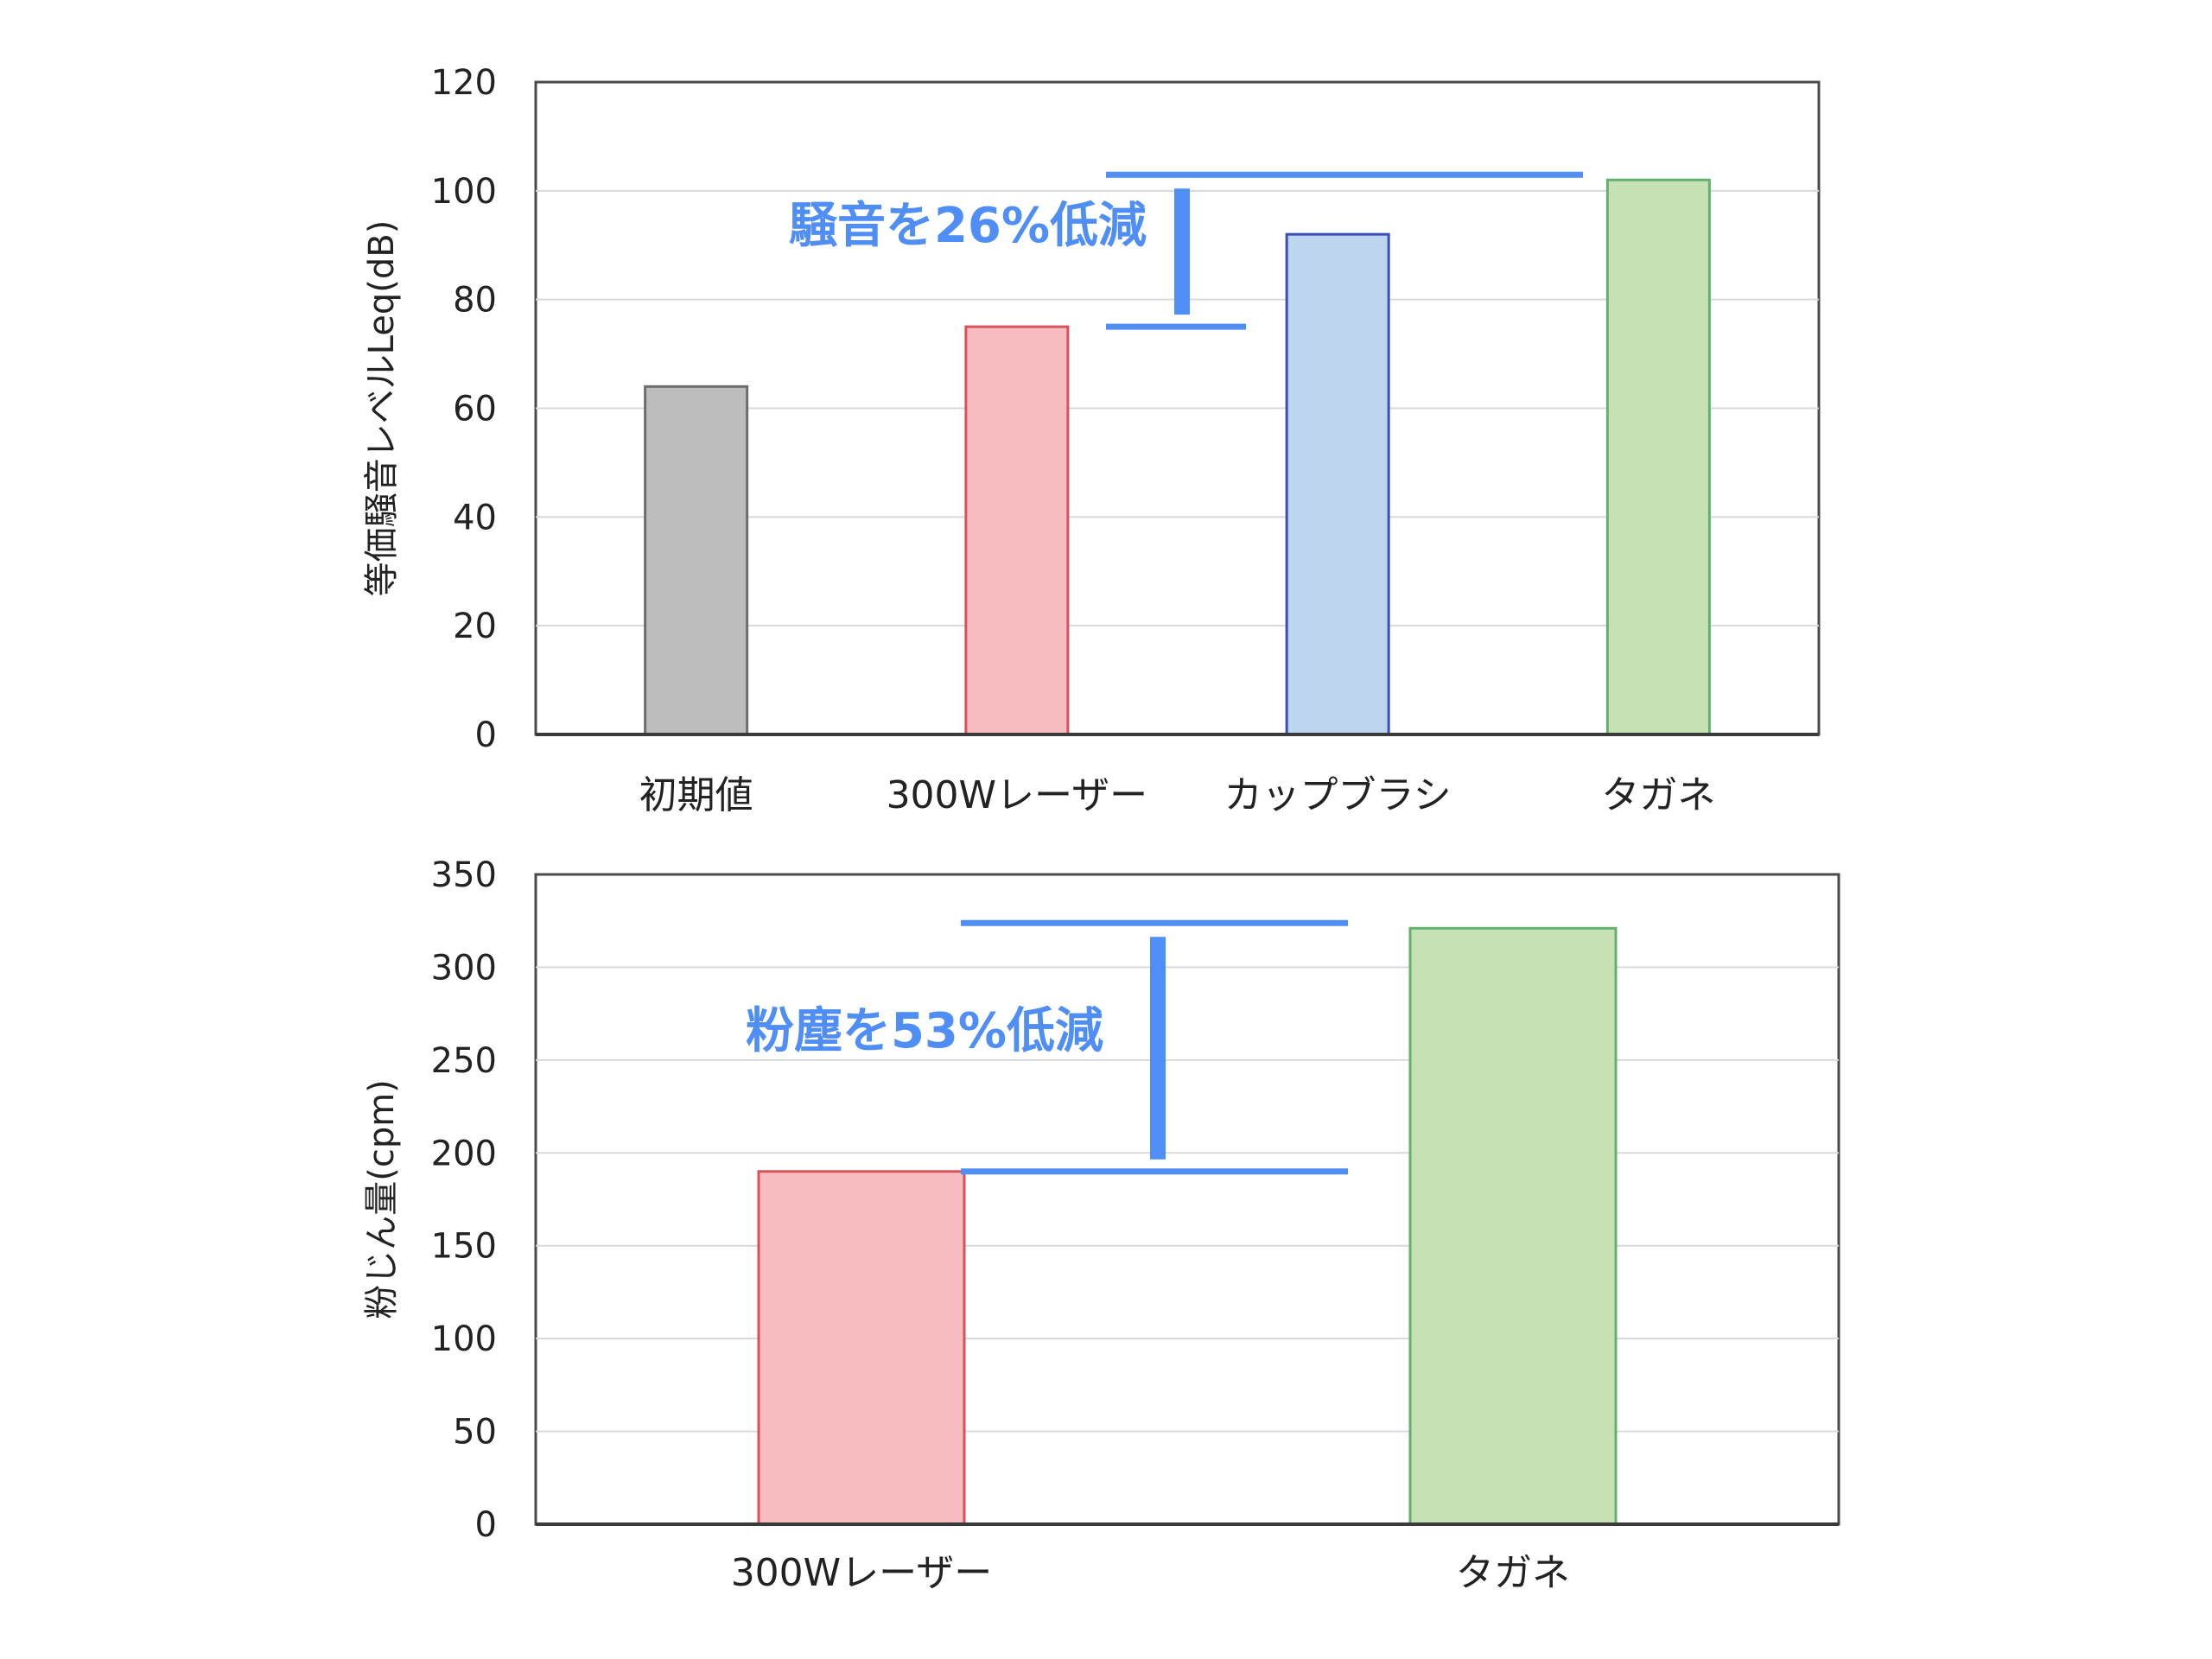 This screenshot has height=1659, width=2212. What do you see at coordinates (696, 795) in the screenshot?
I see `x-tick-label: 初期値` at bounding box center [696, 795].